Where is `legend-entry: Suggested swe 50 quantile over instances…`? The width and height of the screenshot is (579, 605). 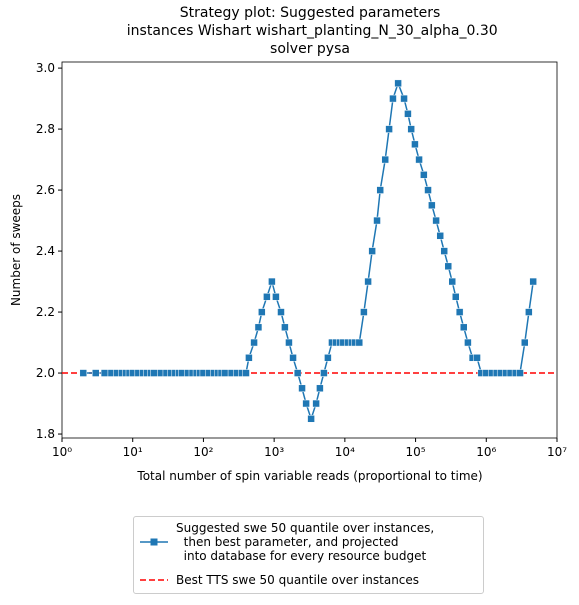
legend-entry: Suggested swe 50 quantile over instances… is located at coordinates (287, 542).